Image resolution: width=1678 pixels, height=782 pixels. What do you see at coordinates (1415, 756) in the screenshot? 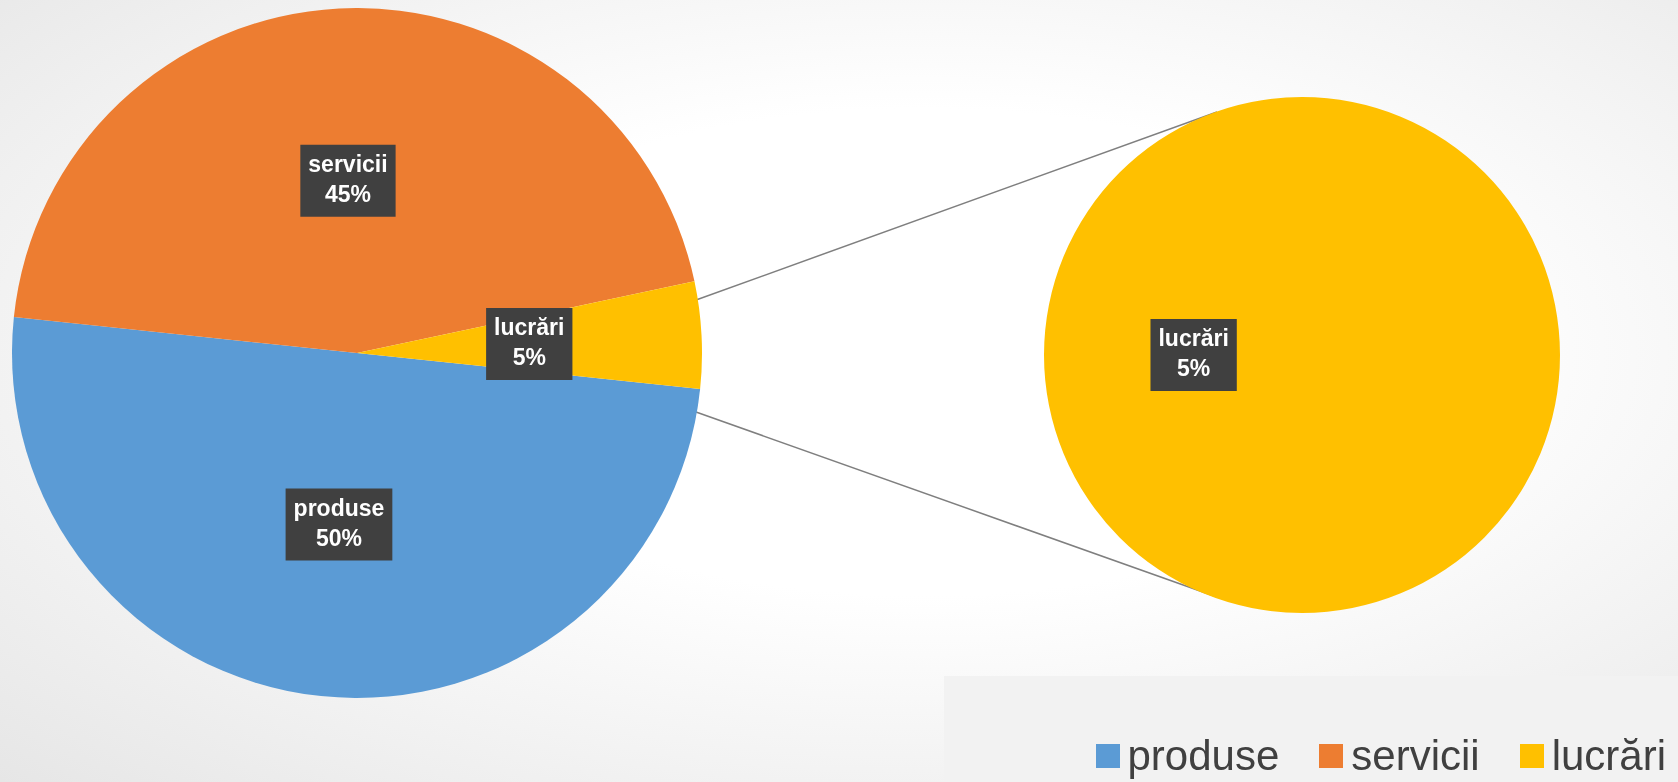
I see `legend-label: servicii` at bounding box center [1415, 756].